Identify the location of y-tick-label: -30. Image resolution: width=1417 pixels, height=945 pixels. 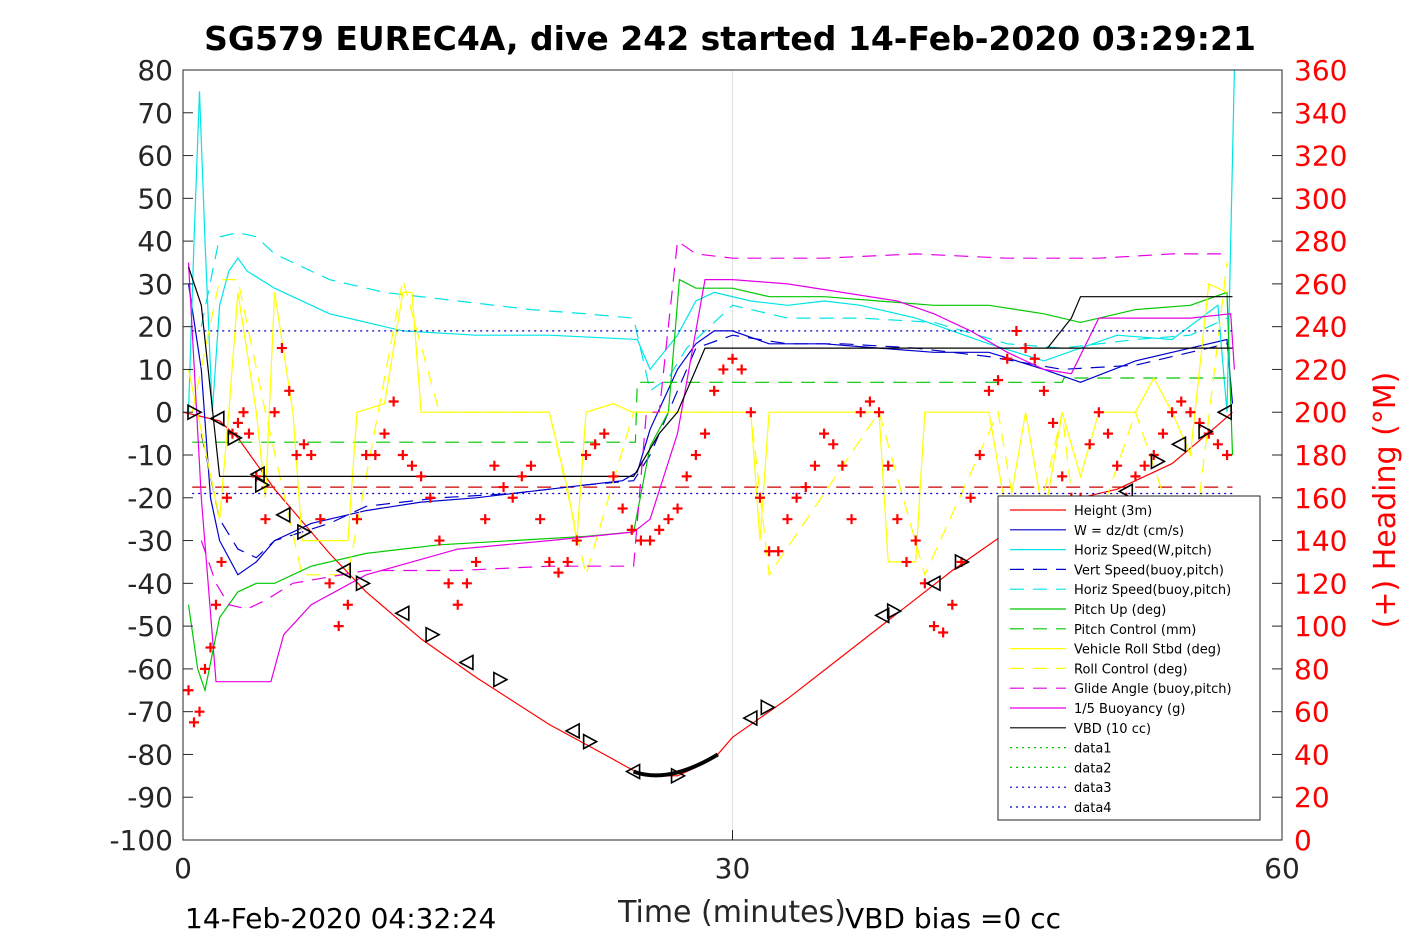
(150, 541).